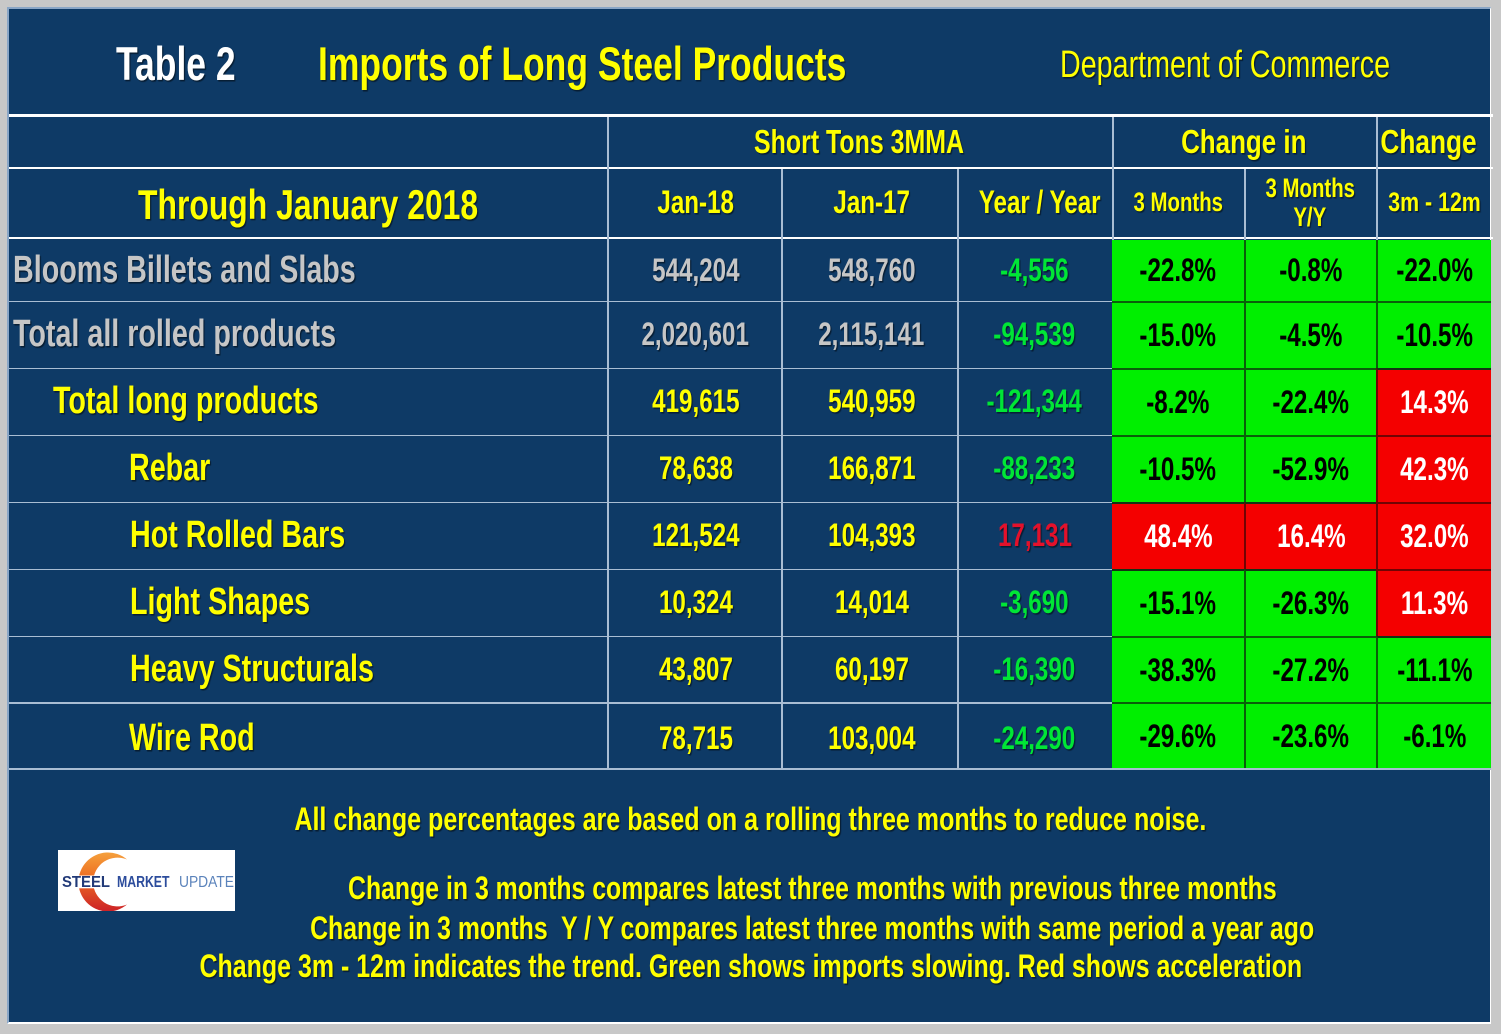  What do you see at coordinates (143, 882) in the screenshot?
I see `svg-text: MARKET` at bounding box center [143, 882].